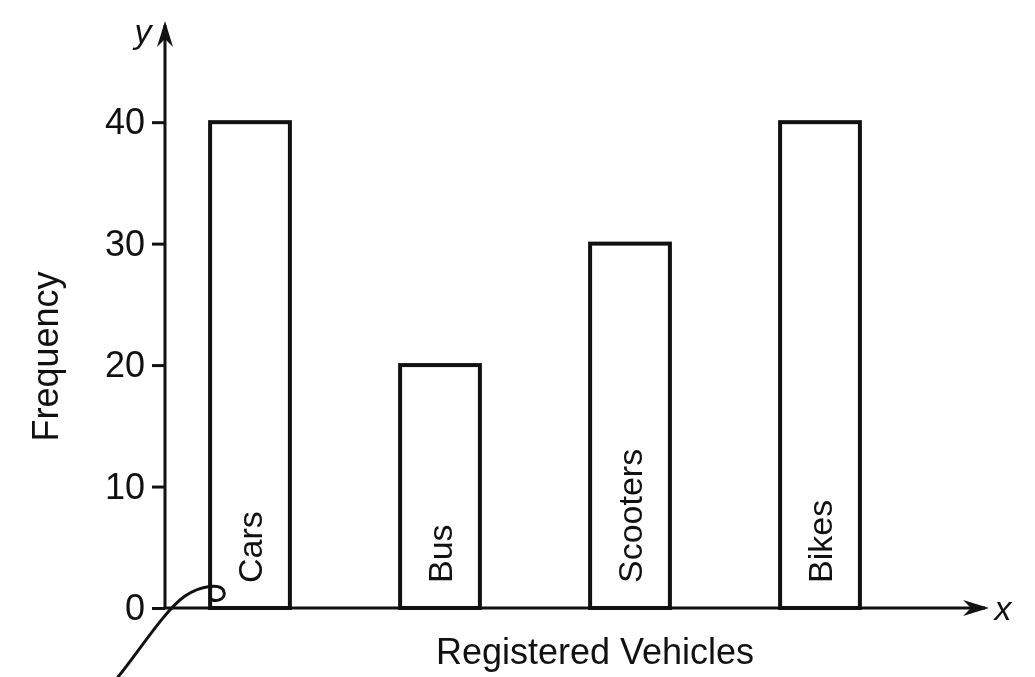 This screenshot has width=1035, height=677. I want to click on y-tick-label: 20, so click(124, 365).